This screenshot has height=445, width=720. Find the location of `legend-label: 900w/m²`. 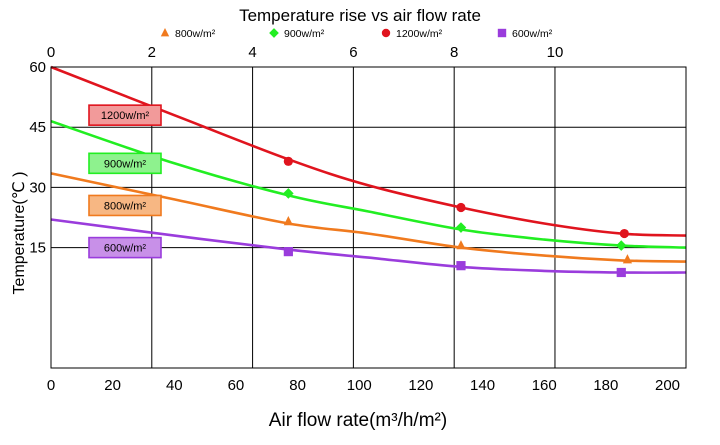

legend-label: 900w/m² is located at coordinates (304, 34).